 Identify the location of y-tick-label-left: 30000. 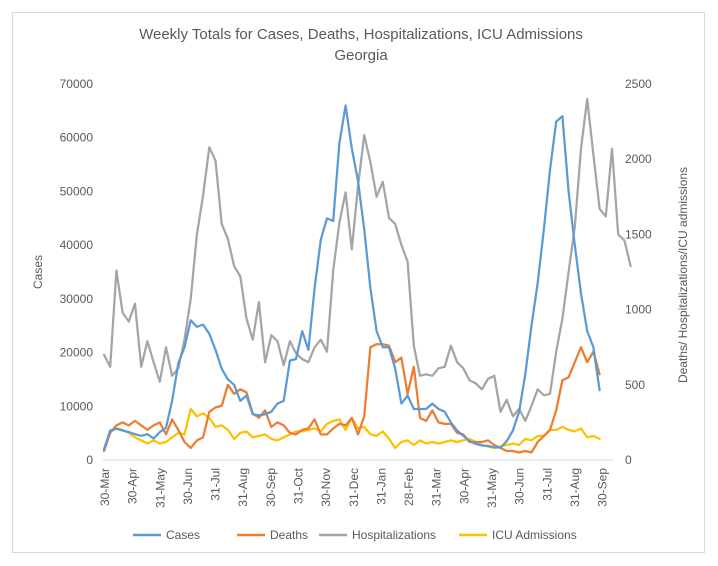
(77, 299).